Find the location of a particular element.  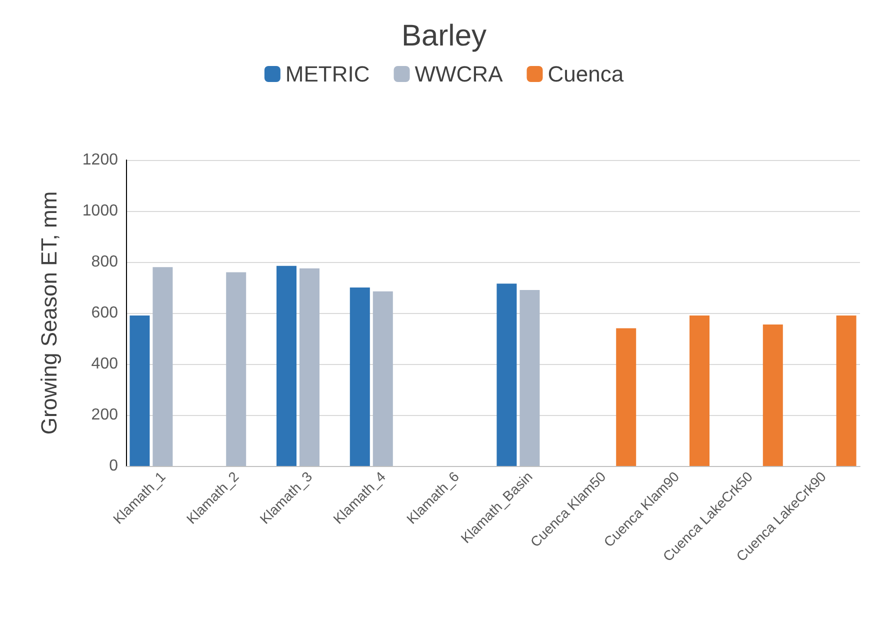

y-tick-label: 600 is located at coordinates (104, 313).